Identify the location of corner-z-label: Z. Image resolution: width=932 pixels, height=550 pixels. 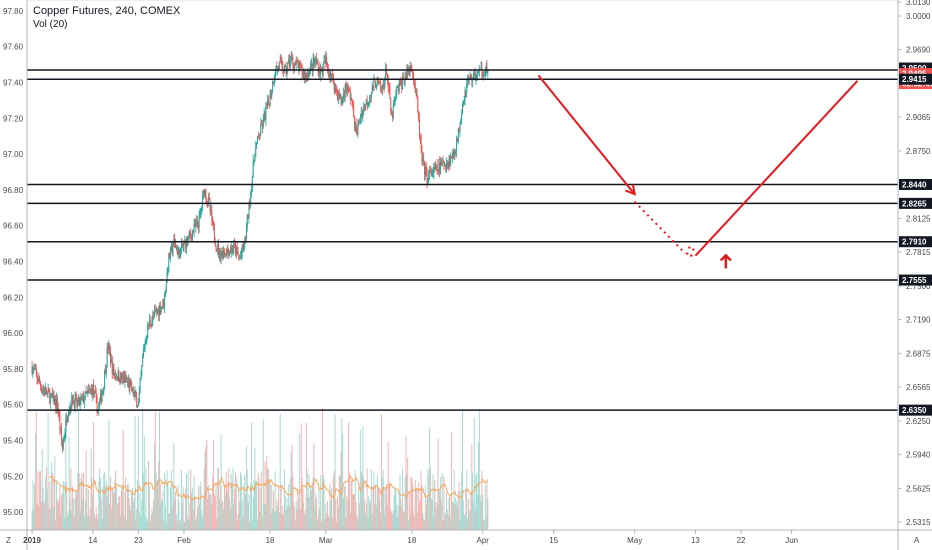
(8, 540).